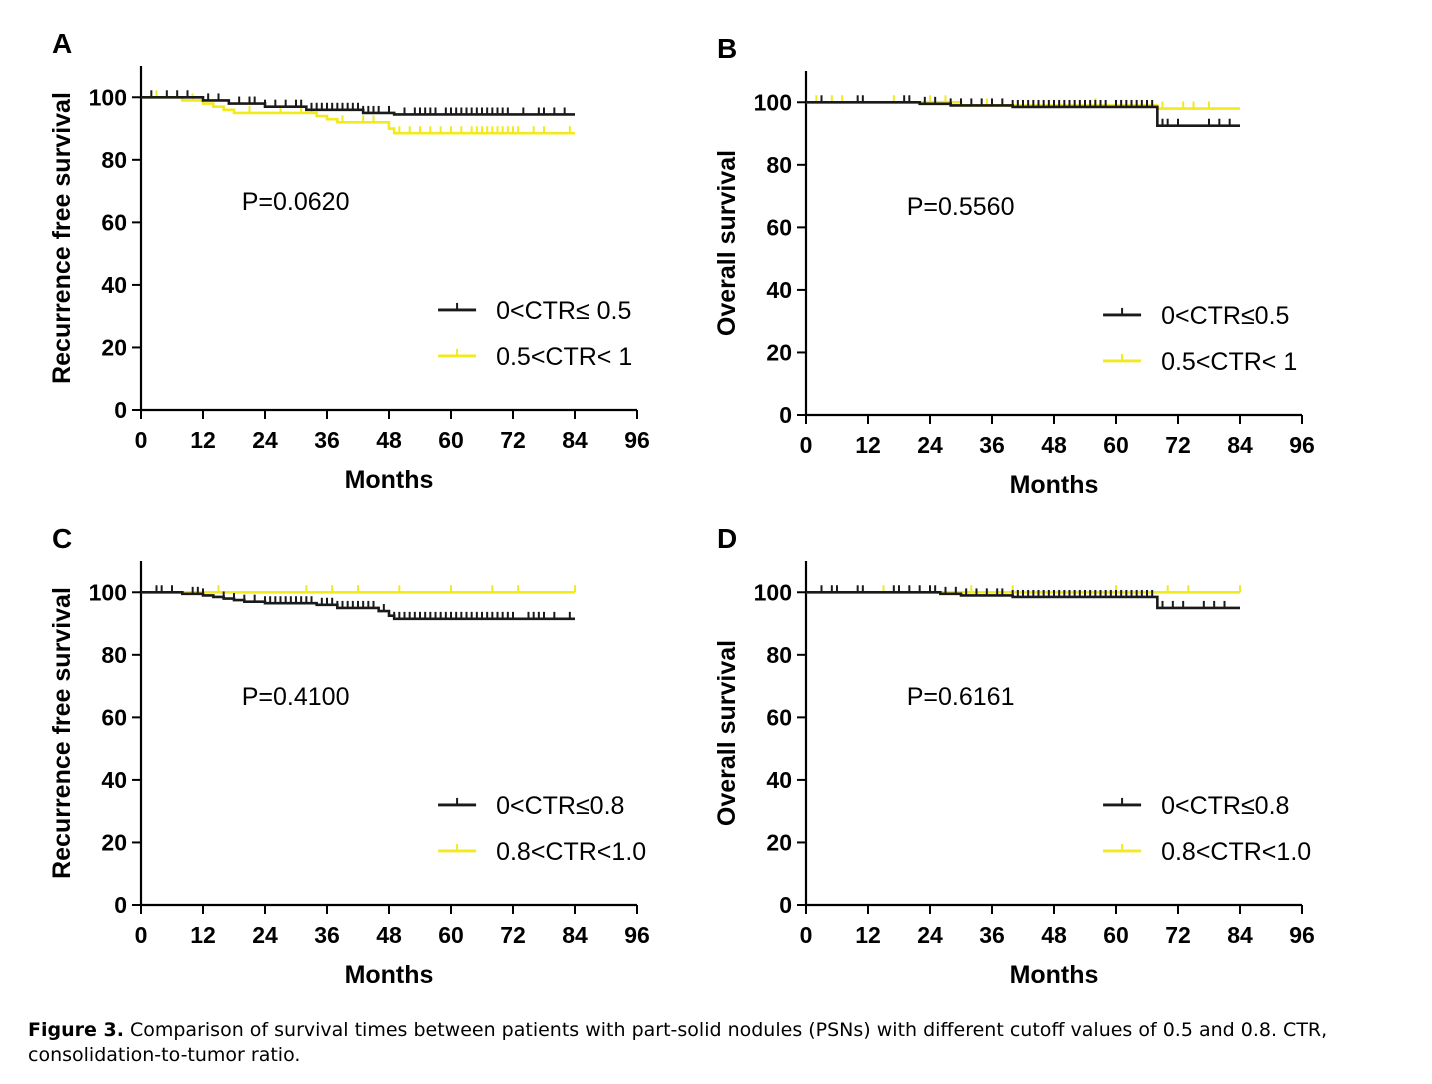 The height and width of the screenshot is (1084, 1432). Describe the element at coordinates (296, 202) in the screenshot. I see `p-value-annotation: P=0.0620` at that location.